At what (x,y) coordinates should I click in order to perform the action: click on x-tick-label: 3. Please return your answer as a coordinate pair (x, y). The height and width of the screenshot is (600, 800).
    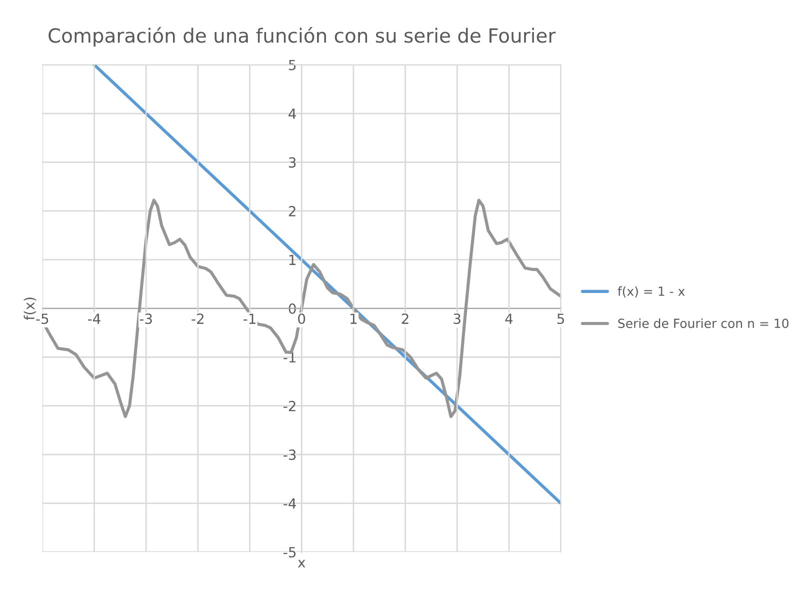
    Looking at the image, I should click on (457, 319).